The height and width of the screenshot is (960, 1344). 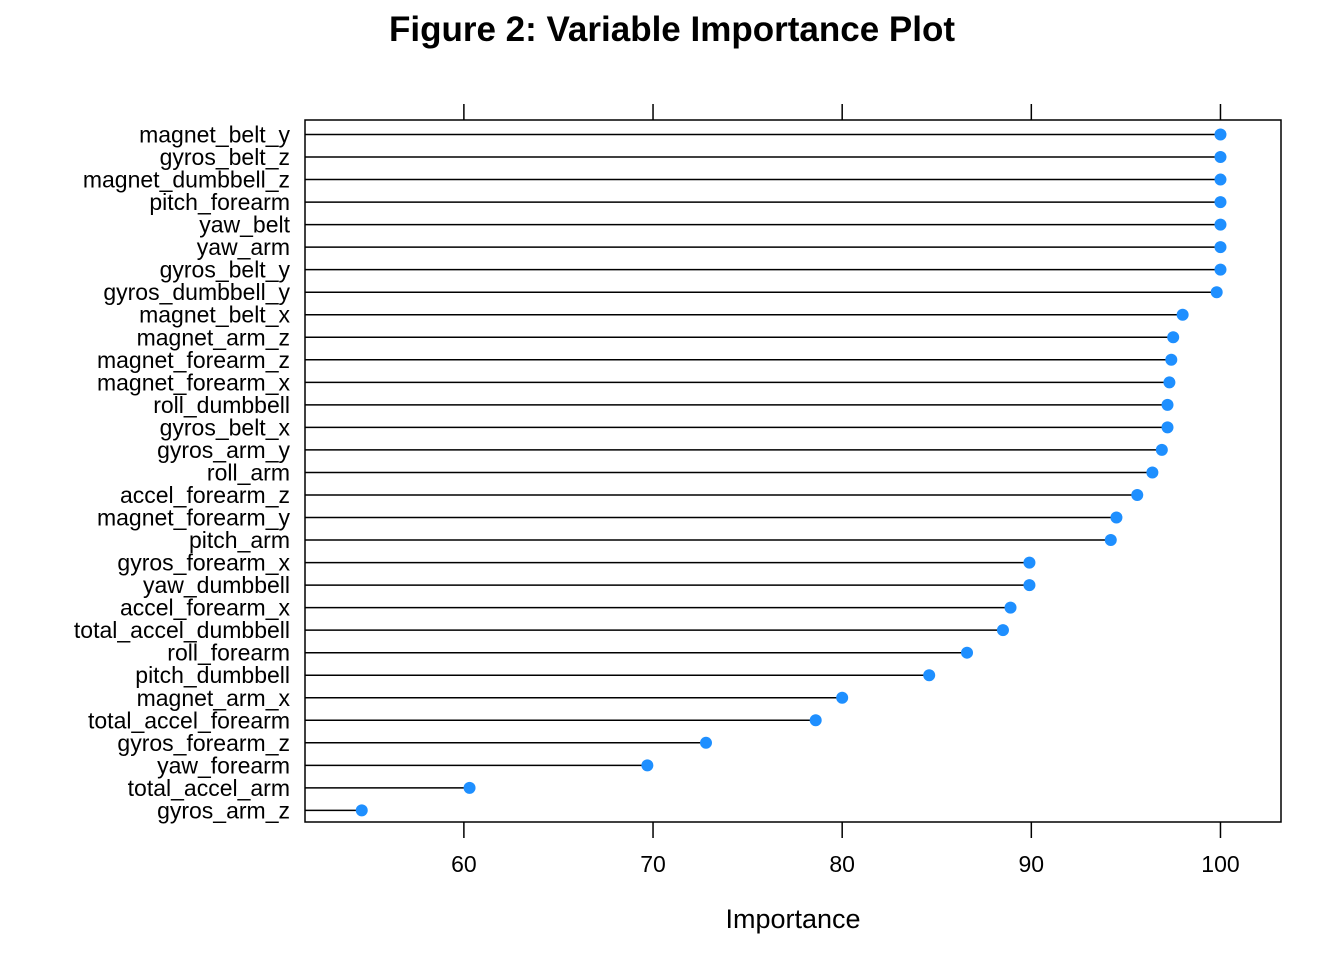 I want to click on y-tick-label: magnet_forearm_z, so click(x=193, y=360).